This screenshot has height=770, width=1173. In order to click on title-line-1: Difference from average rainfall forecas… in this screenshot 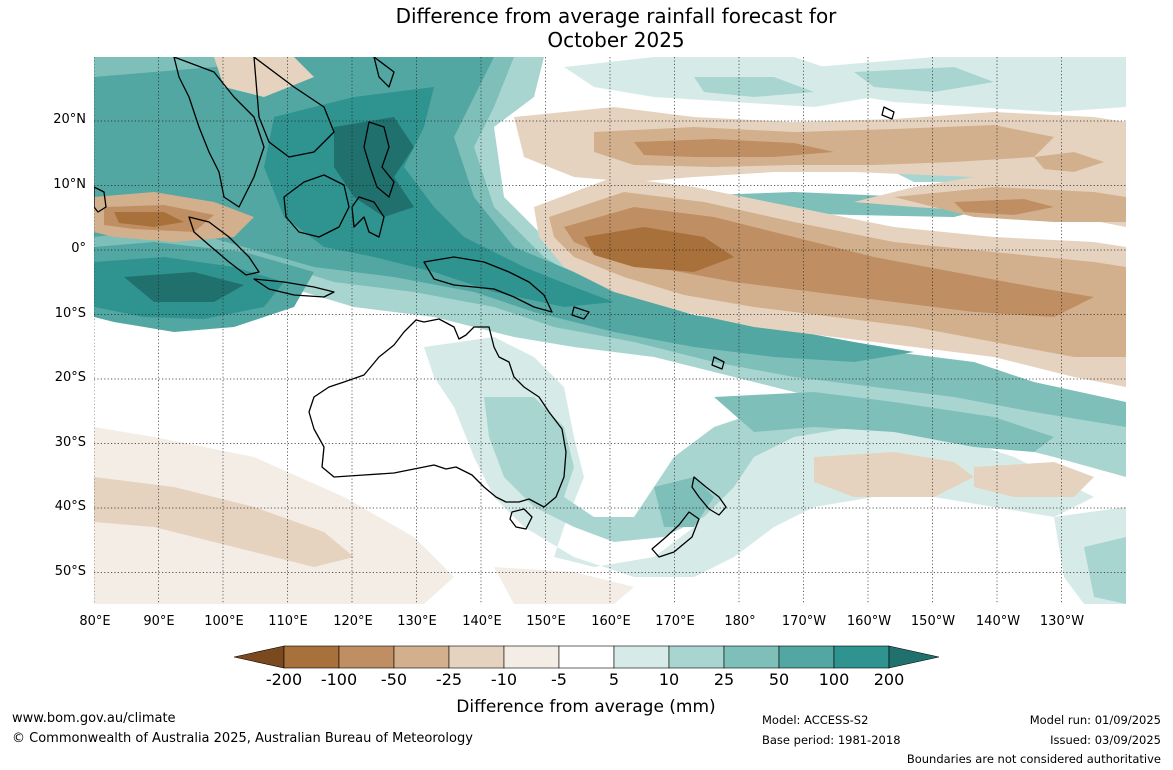, I will do `click(616, 16)`.